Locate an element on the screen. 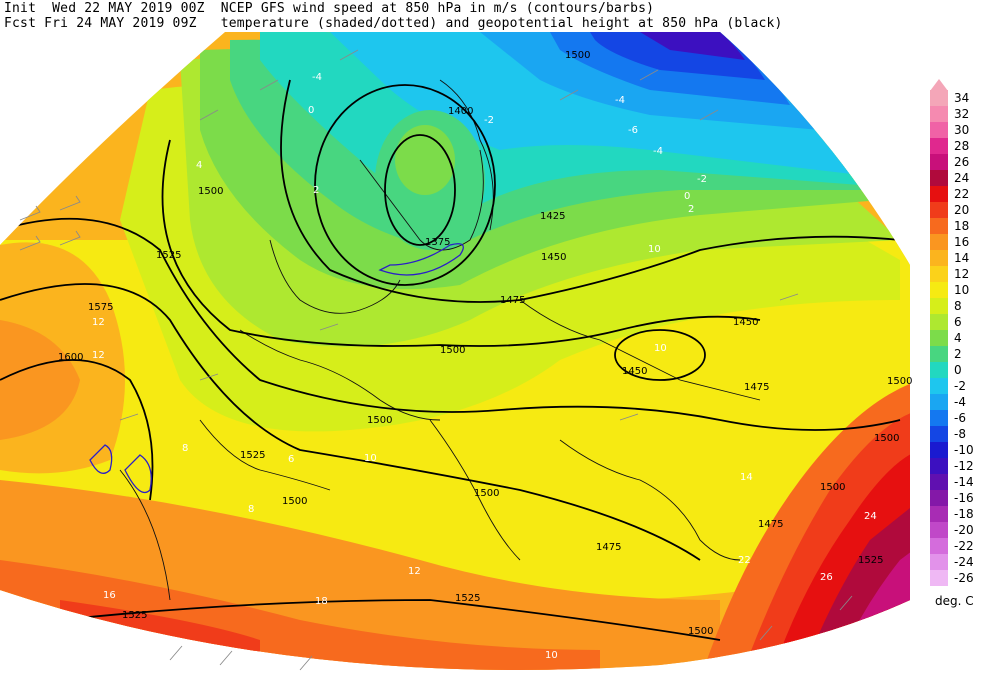  legend-label: -24 is located at coordinates (964, 562).